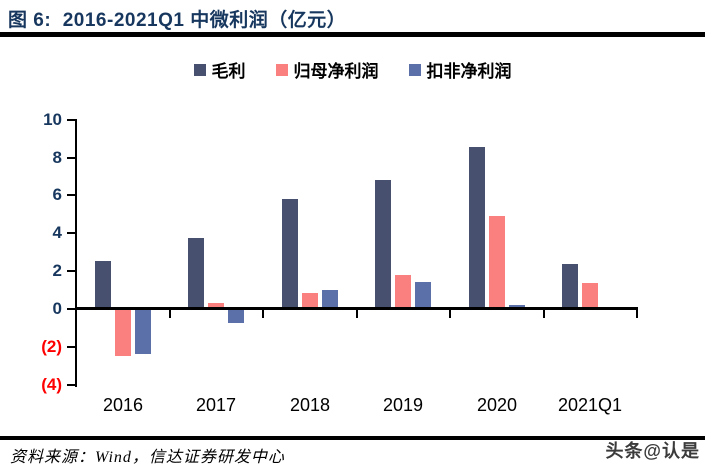  I want to click on chart-legend: 毛利 归母净利润 扣非净利润, so click(352, 69).